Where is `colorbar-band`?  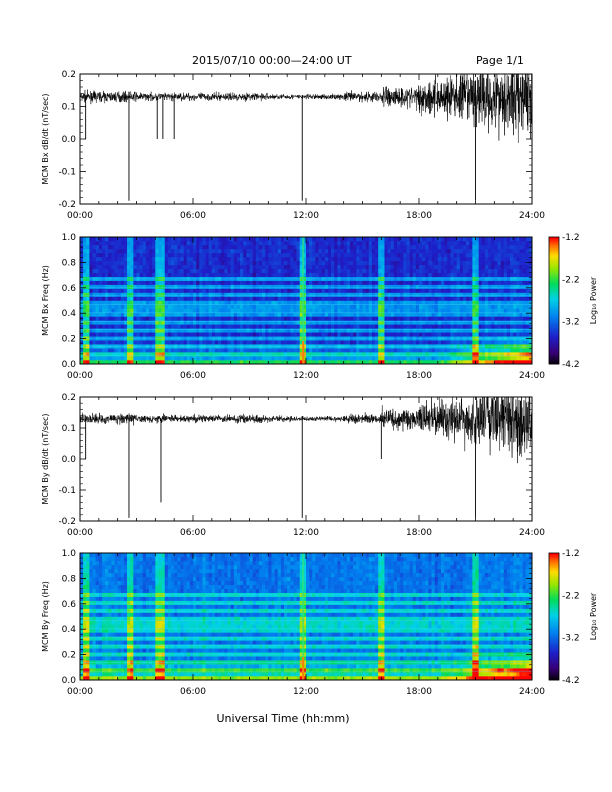 colorbar-band is located at coordinates (554, 359).